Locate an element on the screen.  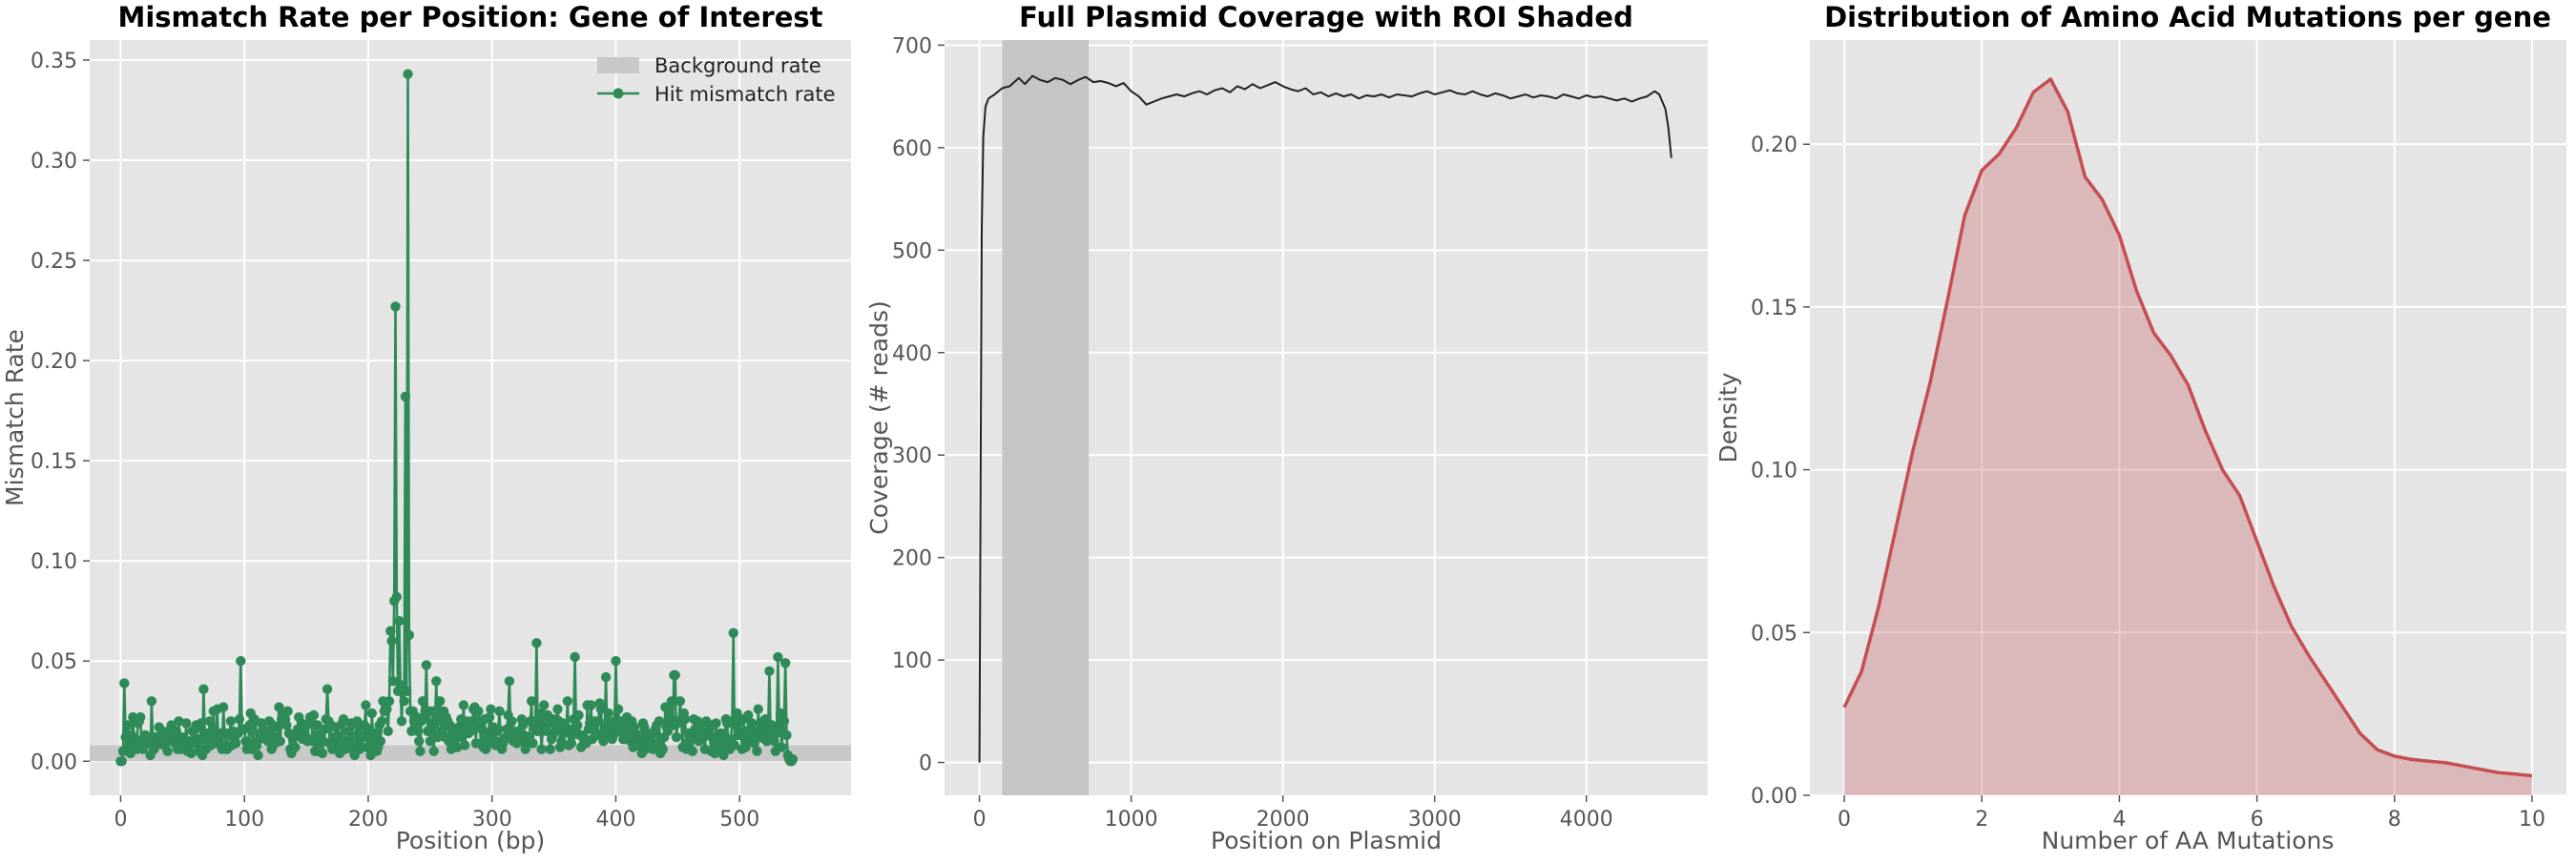
x-tick-label: 4000 is located at coordinates (1586, 820).